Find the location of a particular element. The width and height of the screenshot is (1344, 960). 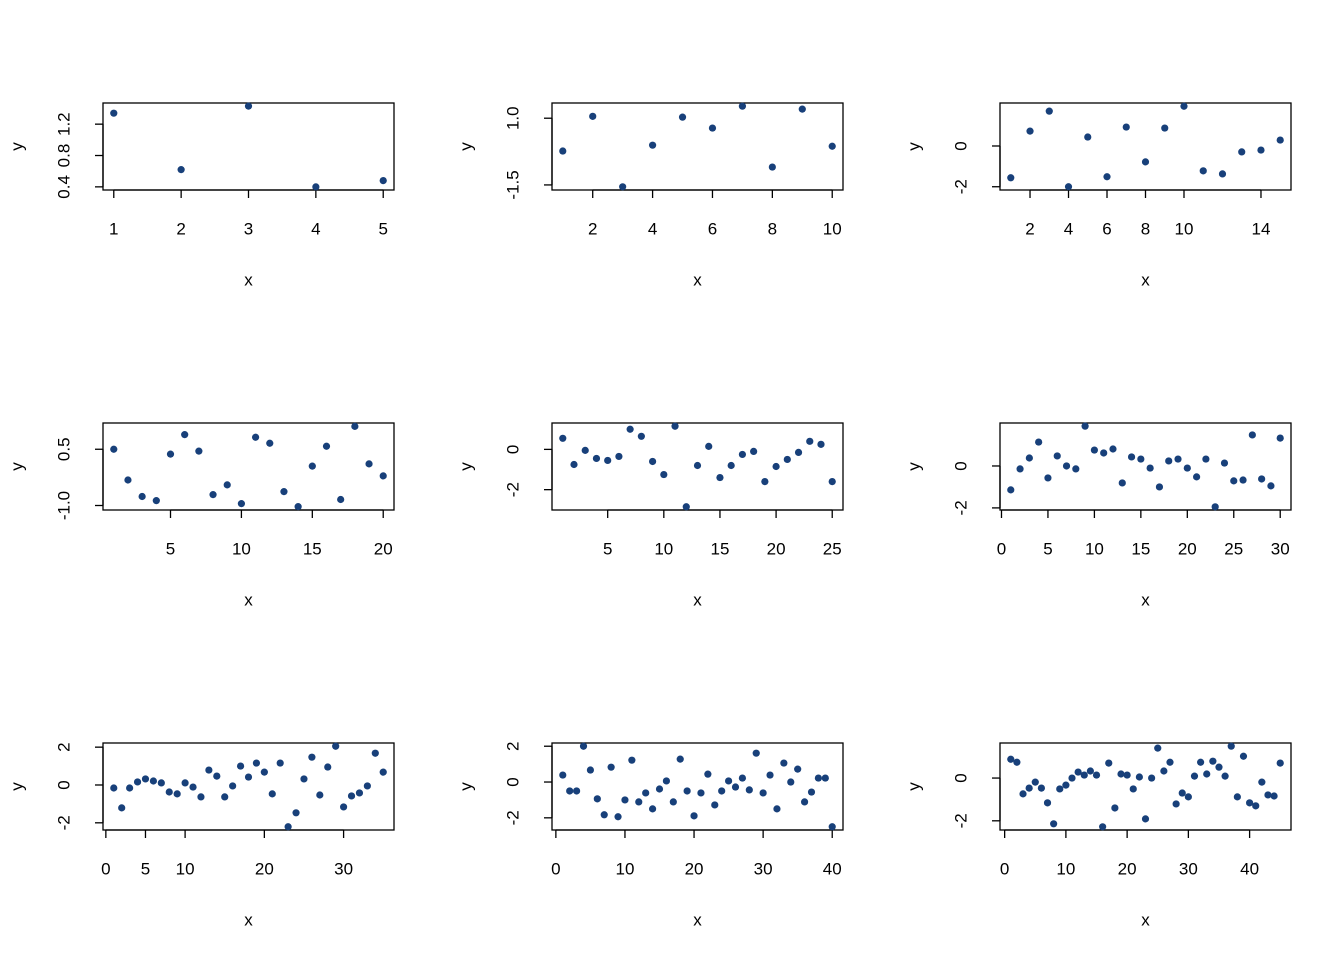

x-tick-label: 40 is located at coordinates (832, 868).